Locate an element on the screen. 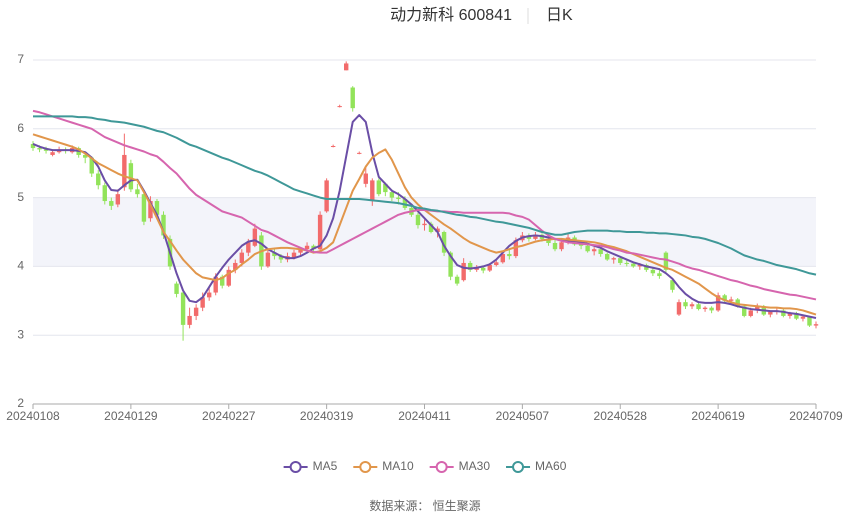  y-tick-label: 7 is located at coordinates (20, 59).